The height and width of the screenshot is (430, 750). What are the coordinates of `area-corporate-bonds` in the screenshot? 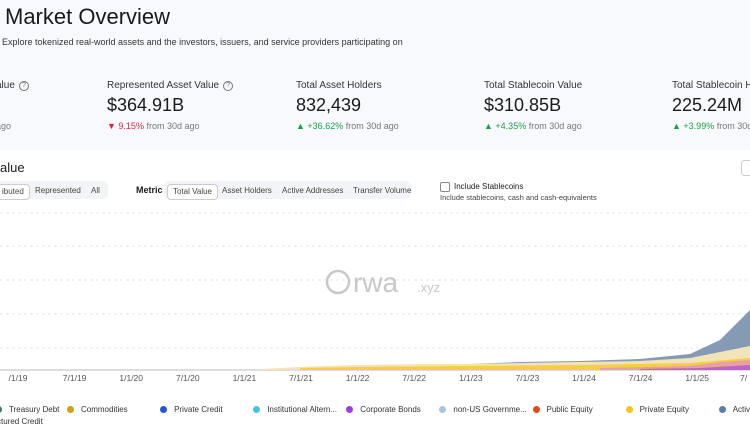 It's located at (695, 367).